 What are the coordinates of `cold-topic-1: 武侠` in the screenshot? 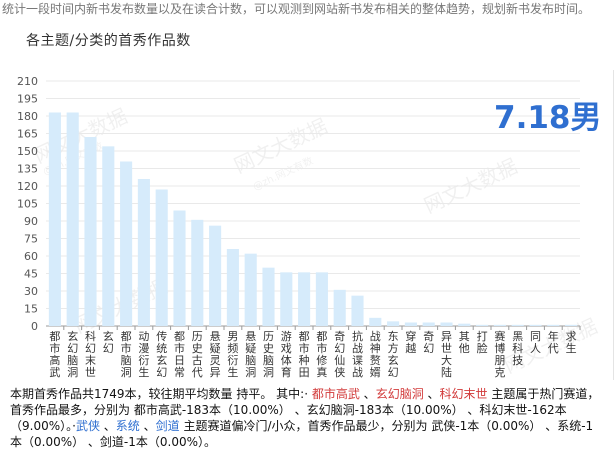 It's located at (87, 426).